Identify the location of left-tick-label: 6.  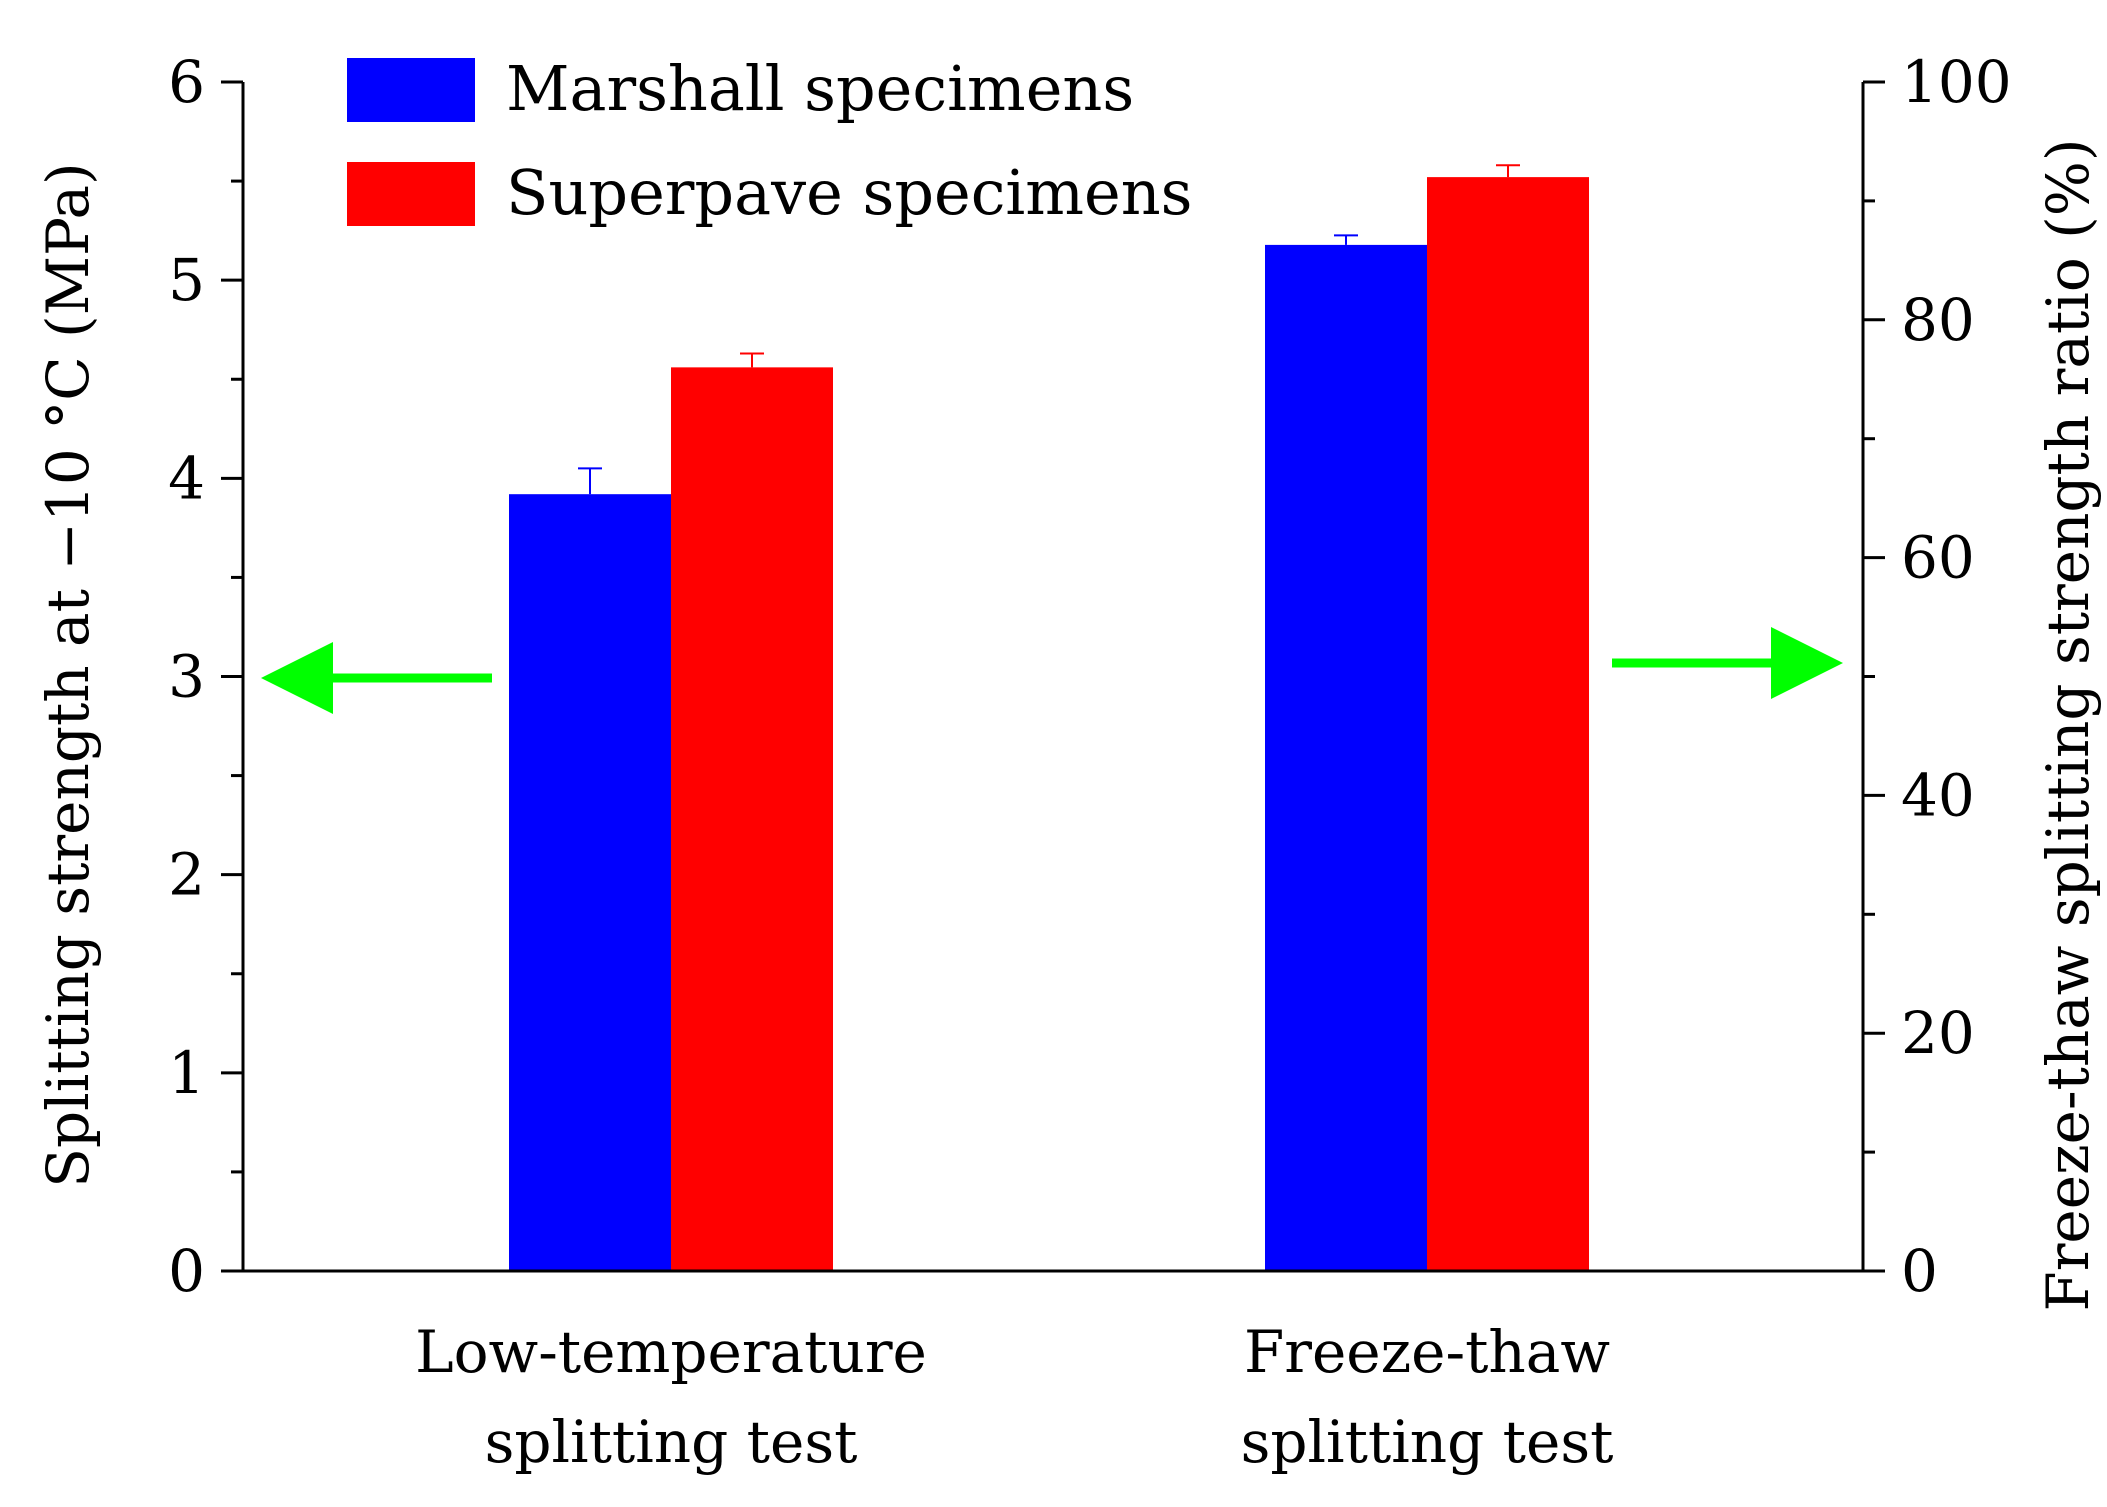
(186, 82).